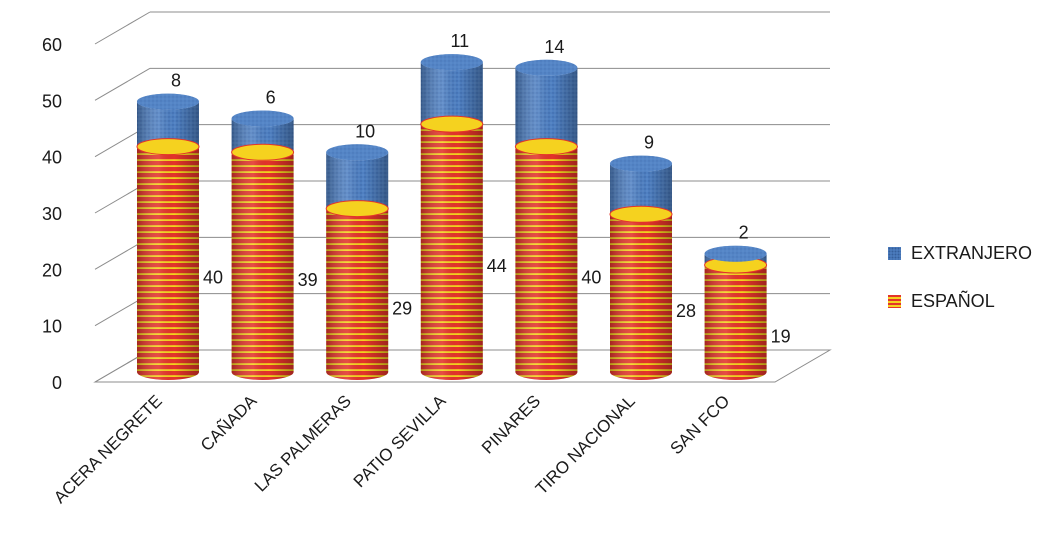 The width and height of the screenshot is (1062, 544). What do you see at coordinates (263, 152) in the screenshot?
I see `bar-joint-canada` at bounding box center [263, 152].